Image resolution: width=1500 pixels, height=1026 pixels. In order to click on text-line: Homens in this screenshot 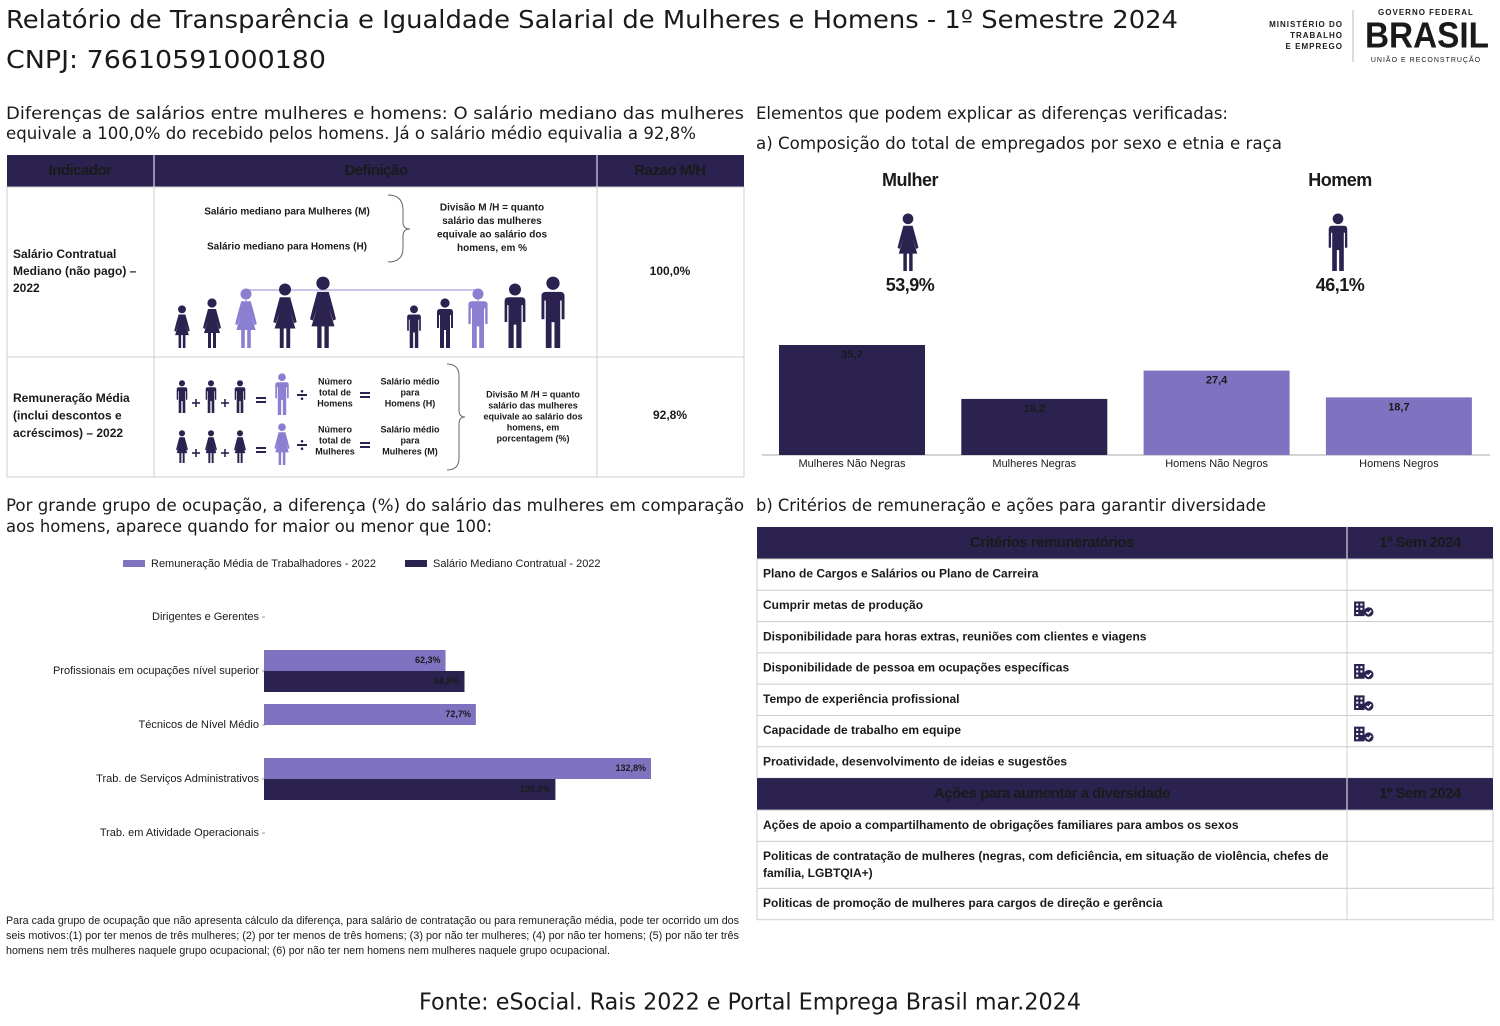, I will do `click(335, 403)`.